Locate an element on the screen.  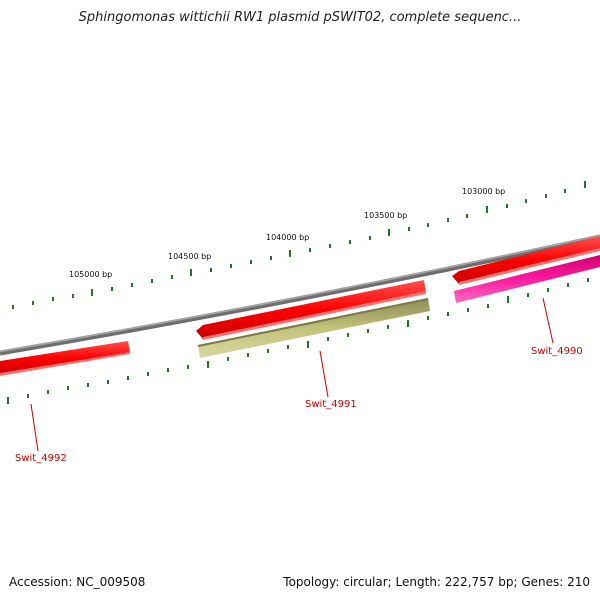
scale-label-104500: 104500 bp is located at coordinates (189, 256).